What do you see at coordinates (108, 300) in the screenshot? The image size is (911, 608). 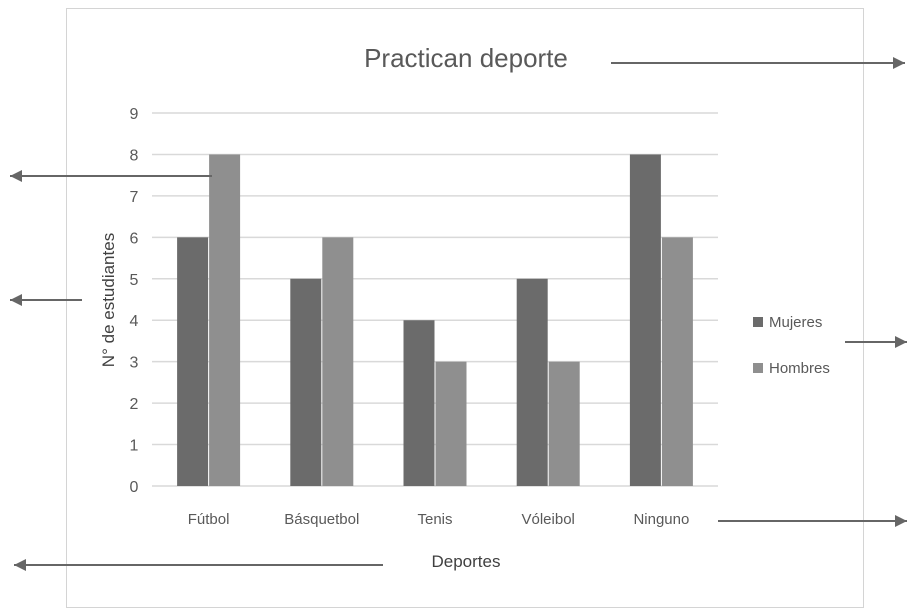 I see `y-axis-label: N° de estudiantes` at bounding box center [108, 300].